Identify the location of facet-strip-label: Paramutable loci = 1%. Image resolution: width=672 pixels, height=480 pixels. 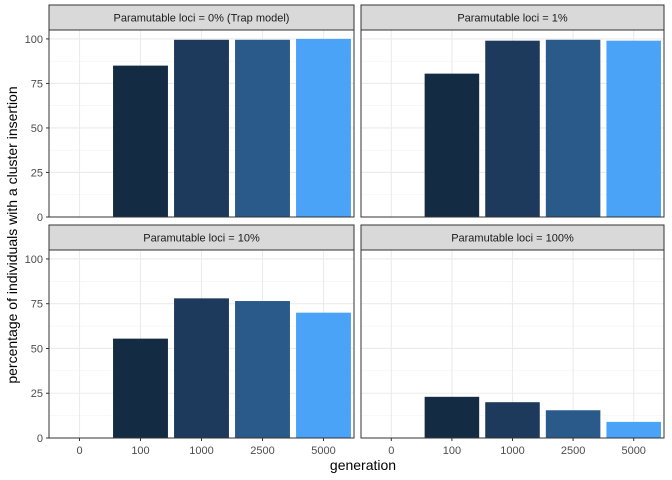
(512, 19).